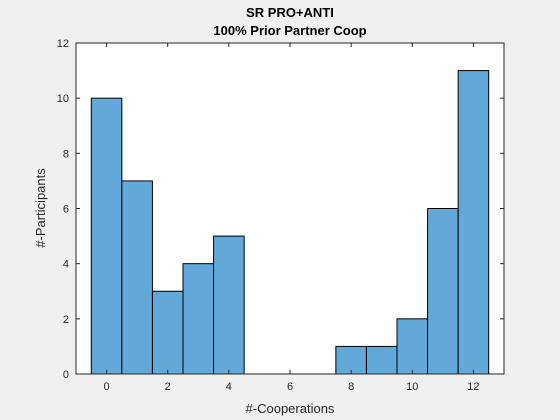 The width and height of the screenshot is (560, 420). Describe the element at coordinates (40, 208) in the screenshot. I see `y-axis-label: #-Participants` at that location.